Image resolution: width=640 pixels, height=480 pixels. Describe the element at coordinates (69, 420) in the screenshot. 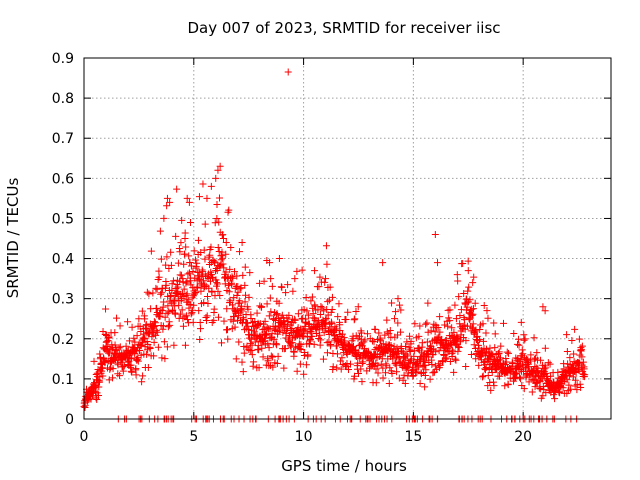

I see `y-tick-label: 0` at that location.